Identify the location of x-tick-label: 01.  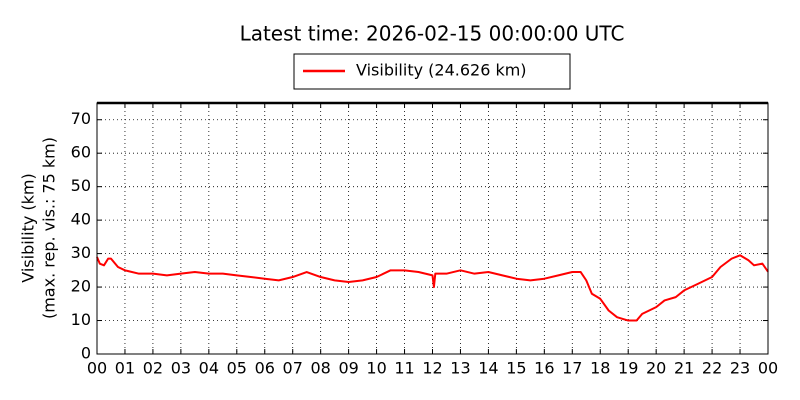
(125, 368).